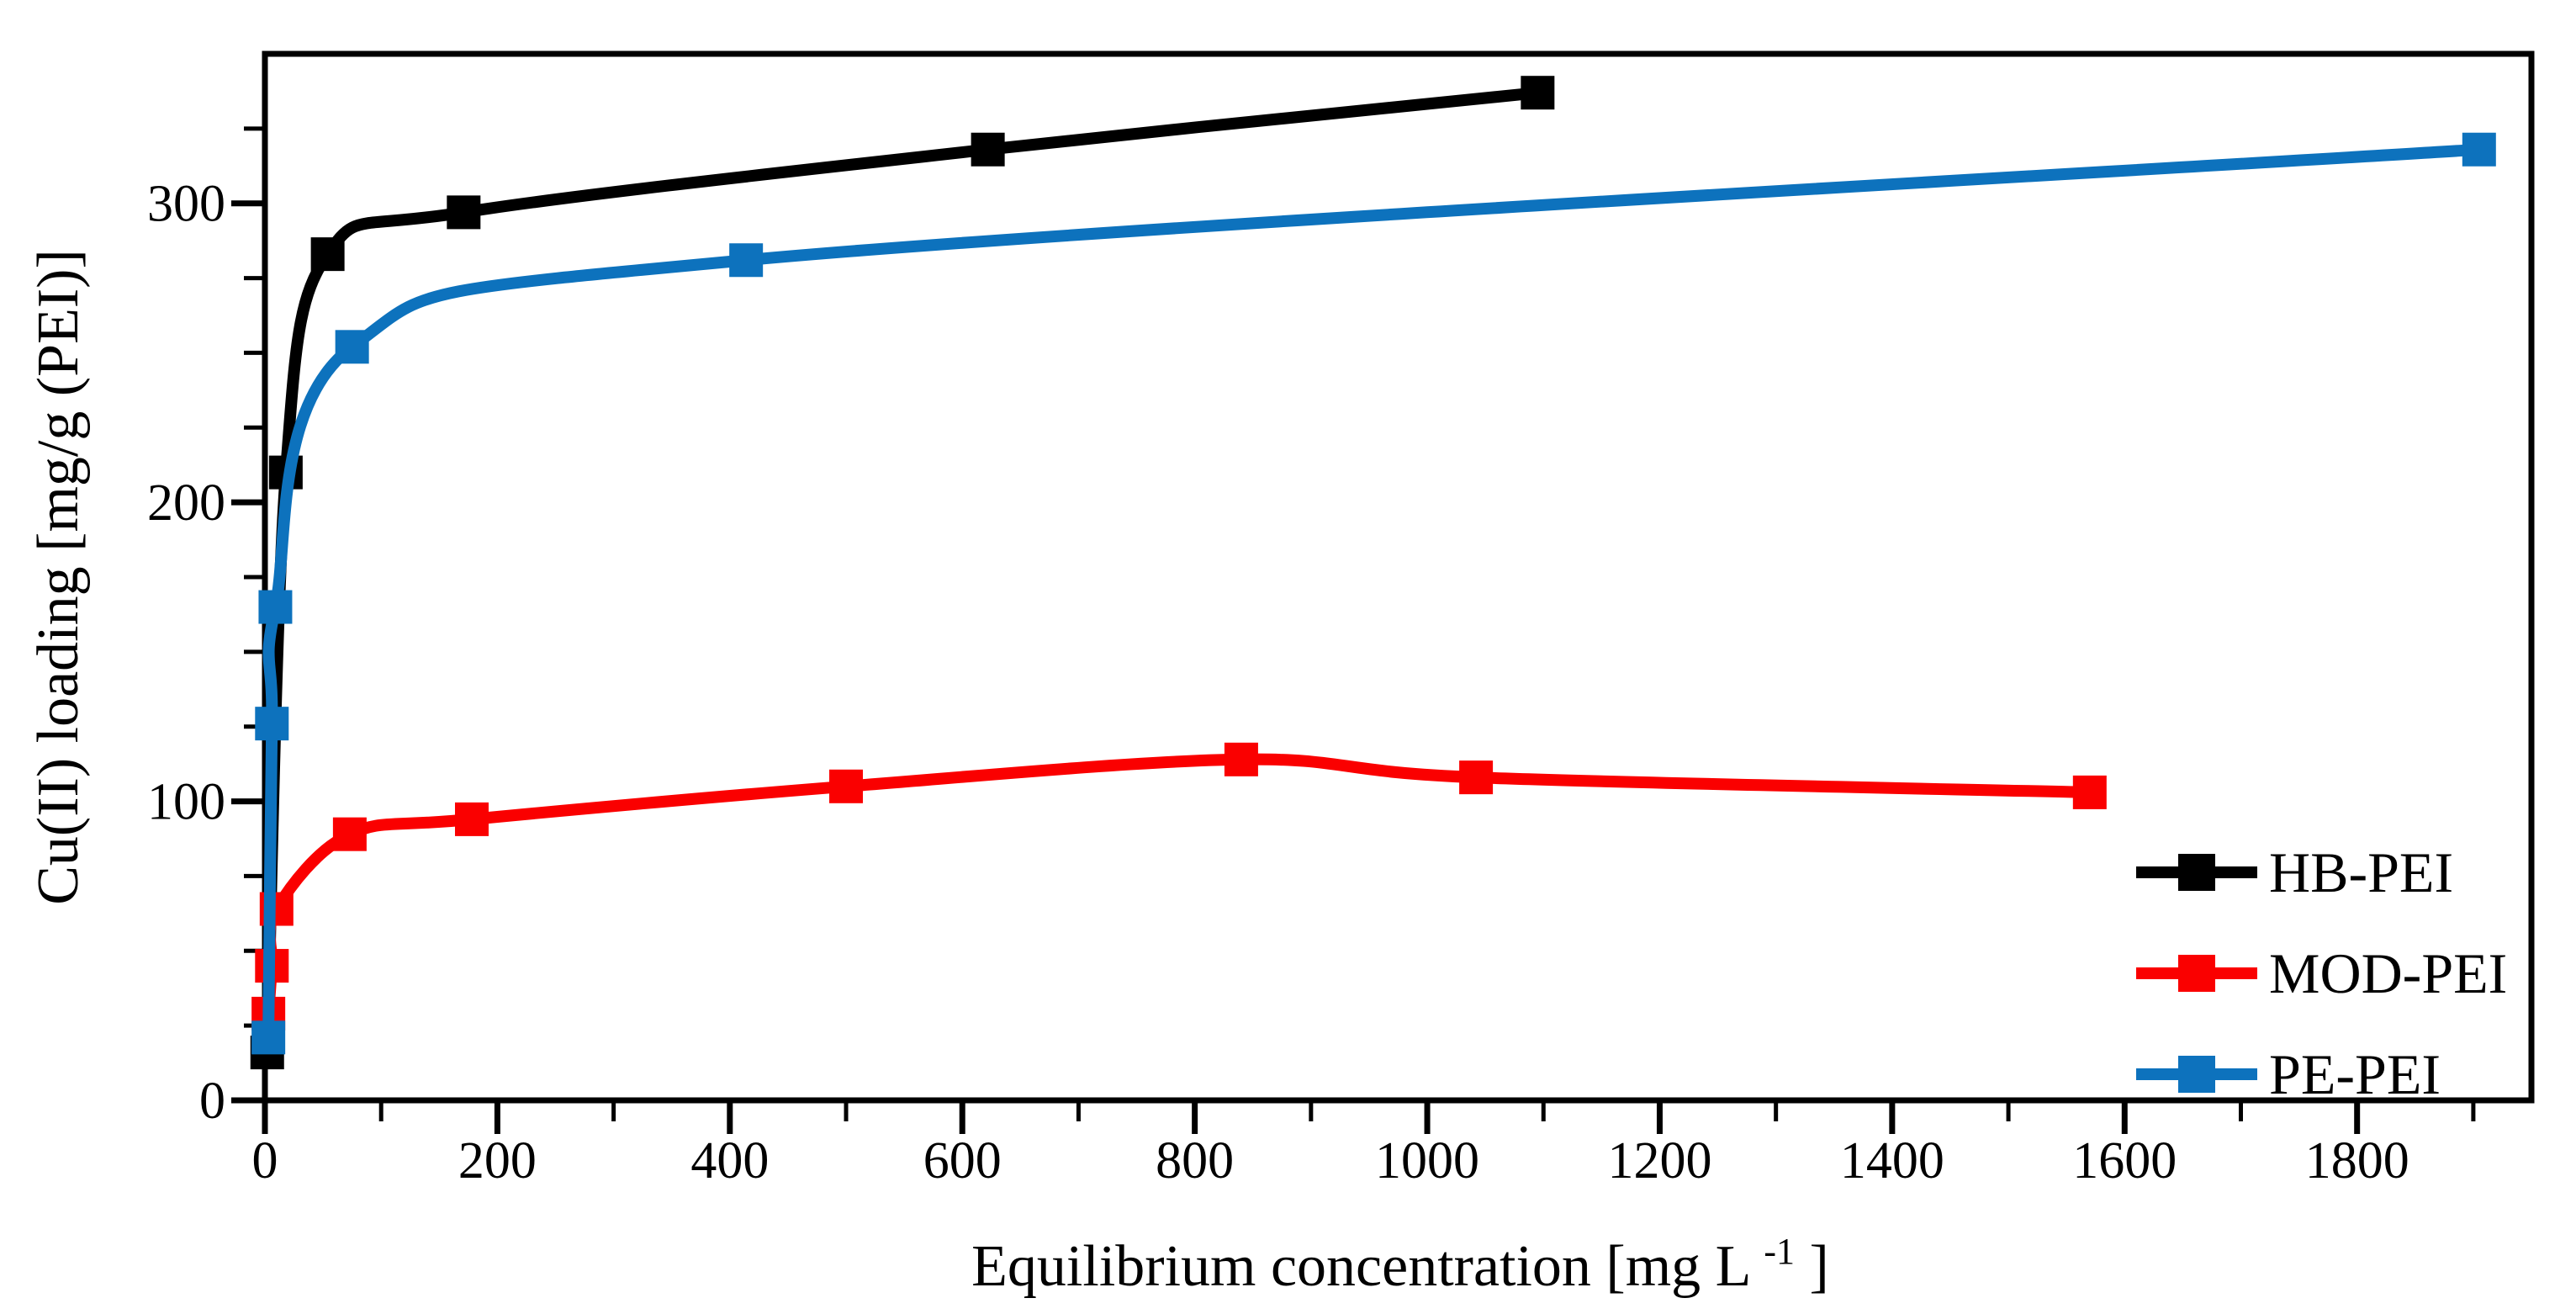 Image resolution: width=2576 pixels, height=1314 pixels. Describe the element at coordinates (2124, 1160) in the screenshot. I see `x-tick-label: 1600` at that location.